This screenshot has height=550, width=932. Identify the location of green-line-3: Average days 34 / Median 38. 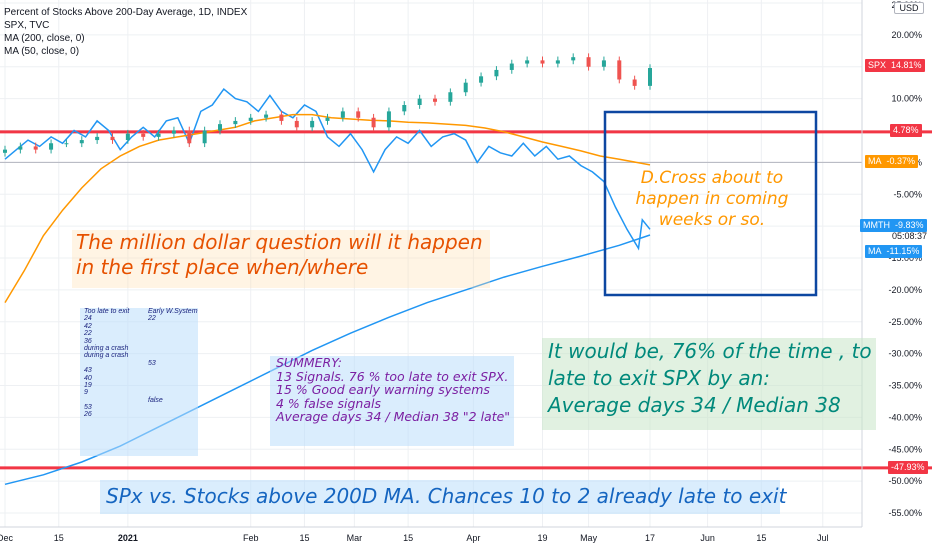
(694, 405).